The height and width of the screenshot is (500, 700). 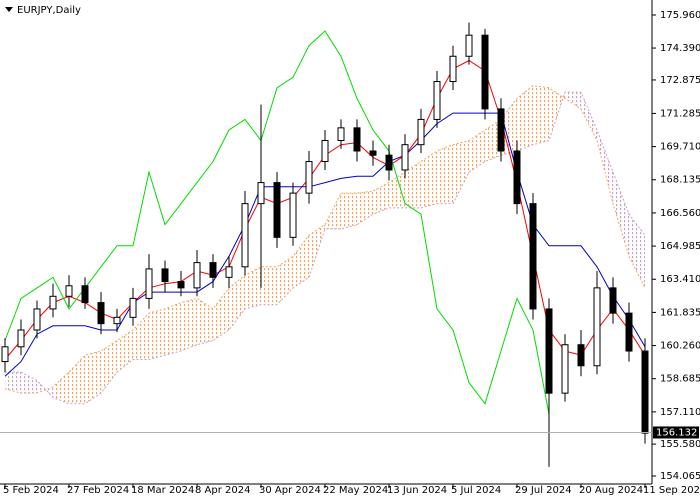 I want to click on menu-arrow, so click(x=9, y=9).